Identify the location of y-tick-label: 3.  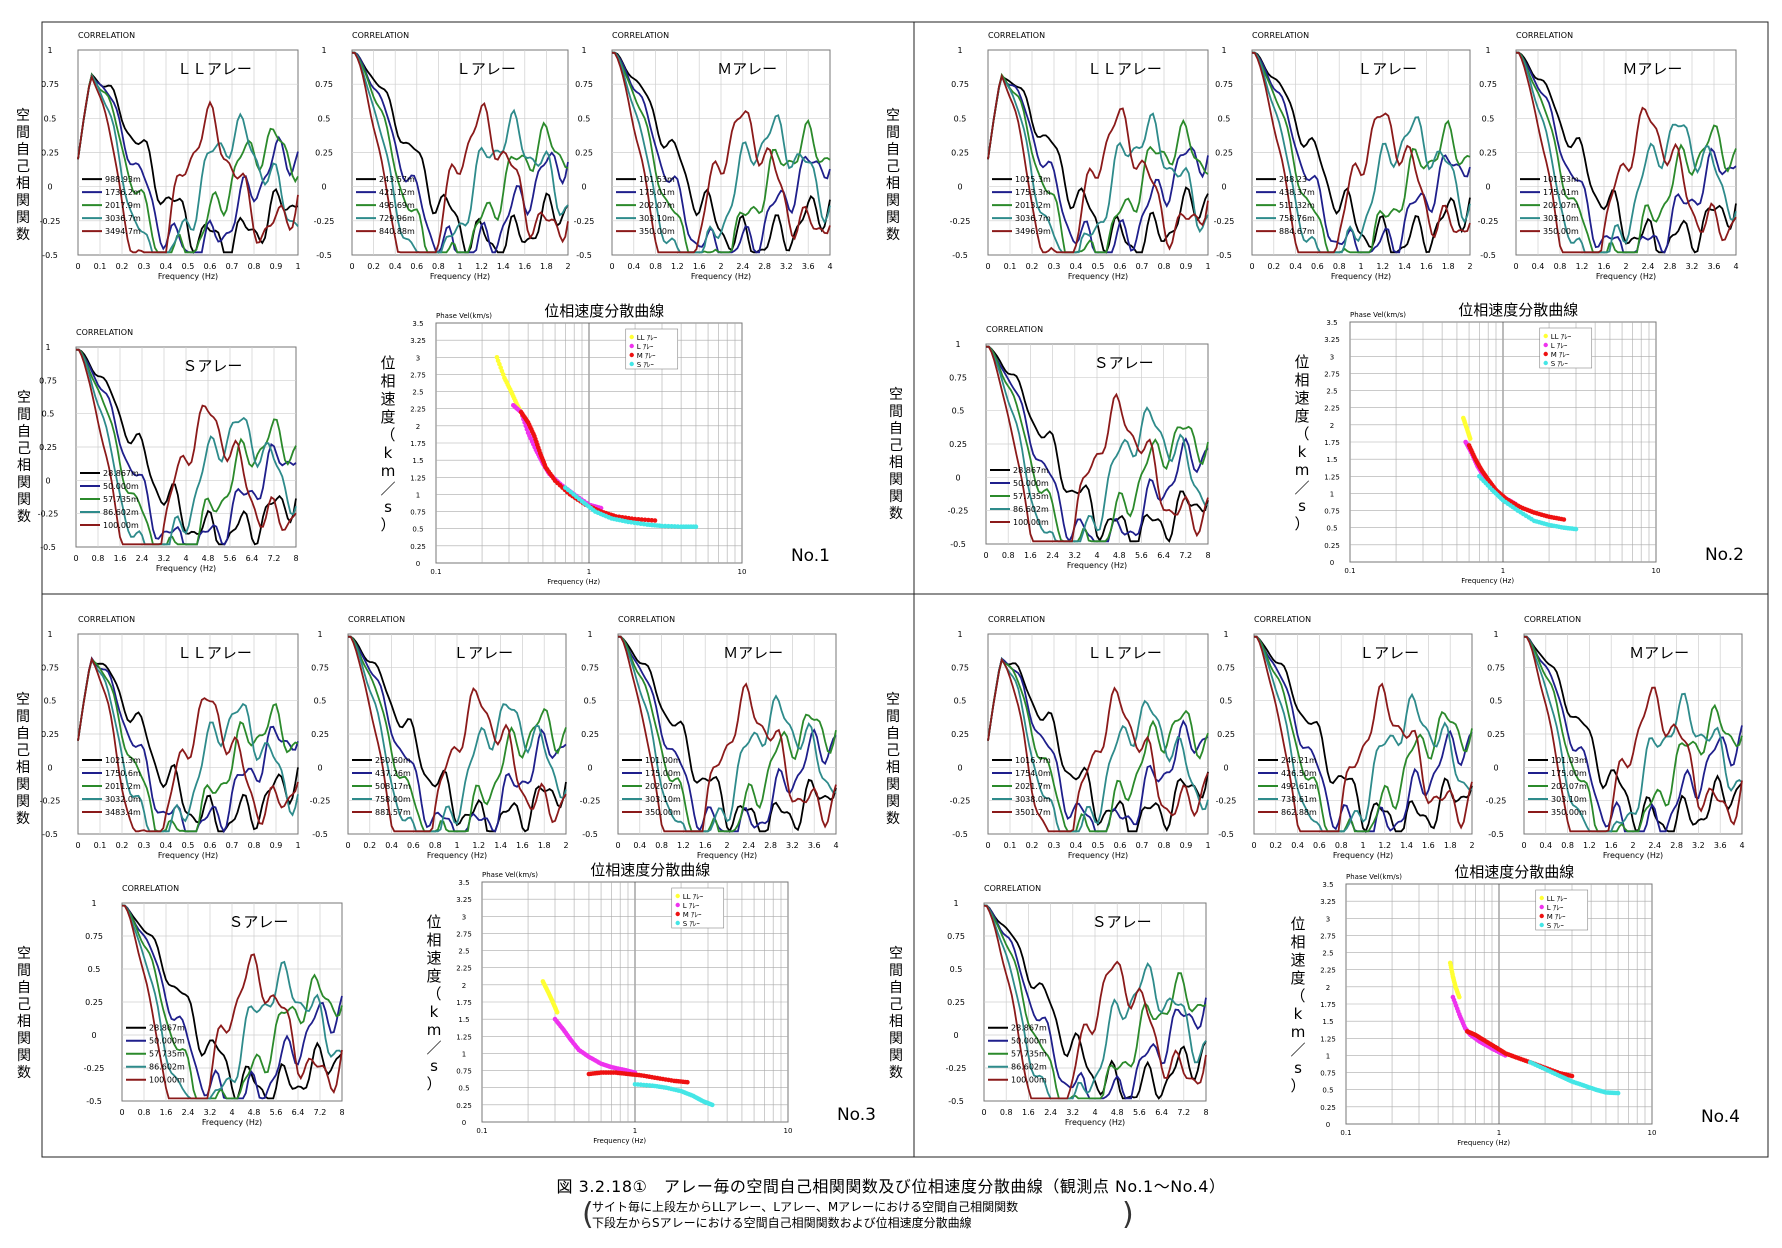
(1328, 919).